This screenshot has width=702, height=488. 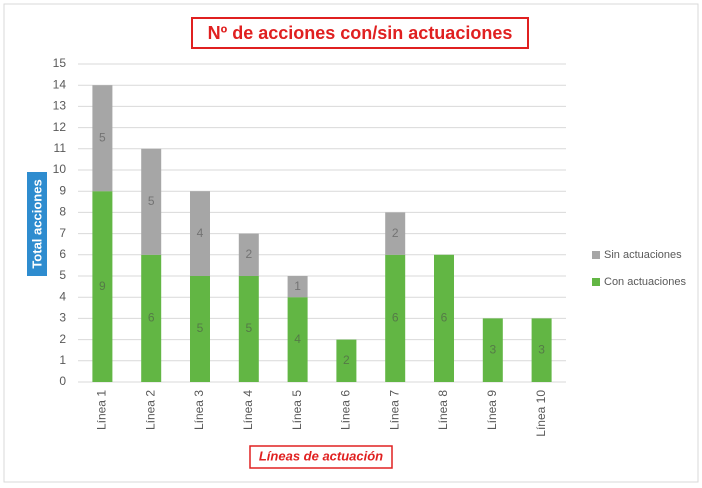 I want to click on y-tick-label: 11, so click(x=60, y=148).